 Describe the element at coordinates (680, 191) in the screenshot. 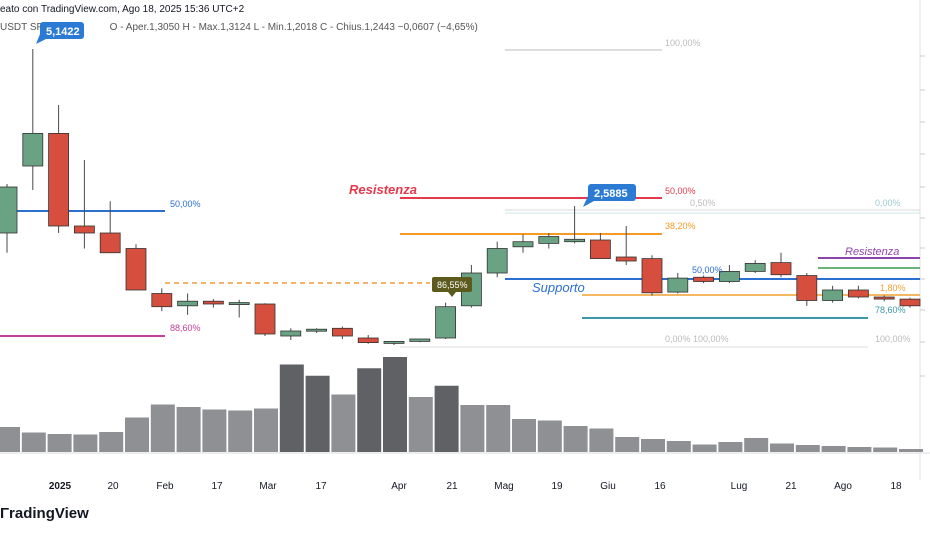

I see `fib-mid-50-label: 50,00%` at that location.